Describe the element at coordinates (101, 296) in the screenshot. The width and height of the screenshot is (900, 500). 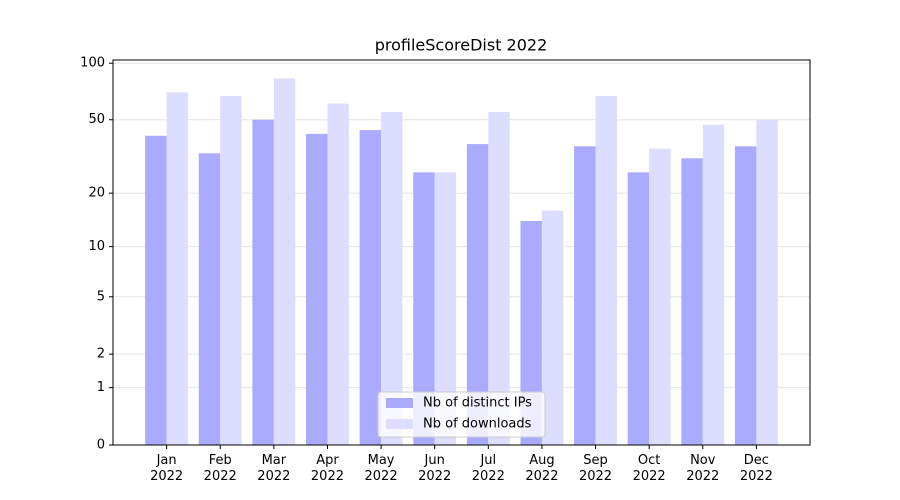
I see `y-tick-label: 5` at that location.